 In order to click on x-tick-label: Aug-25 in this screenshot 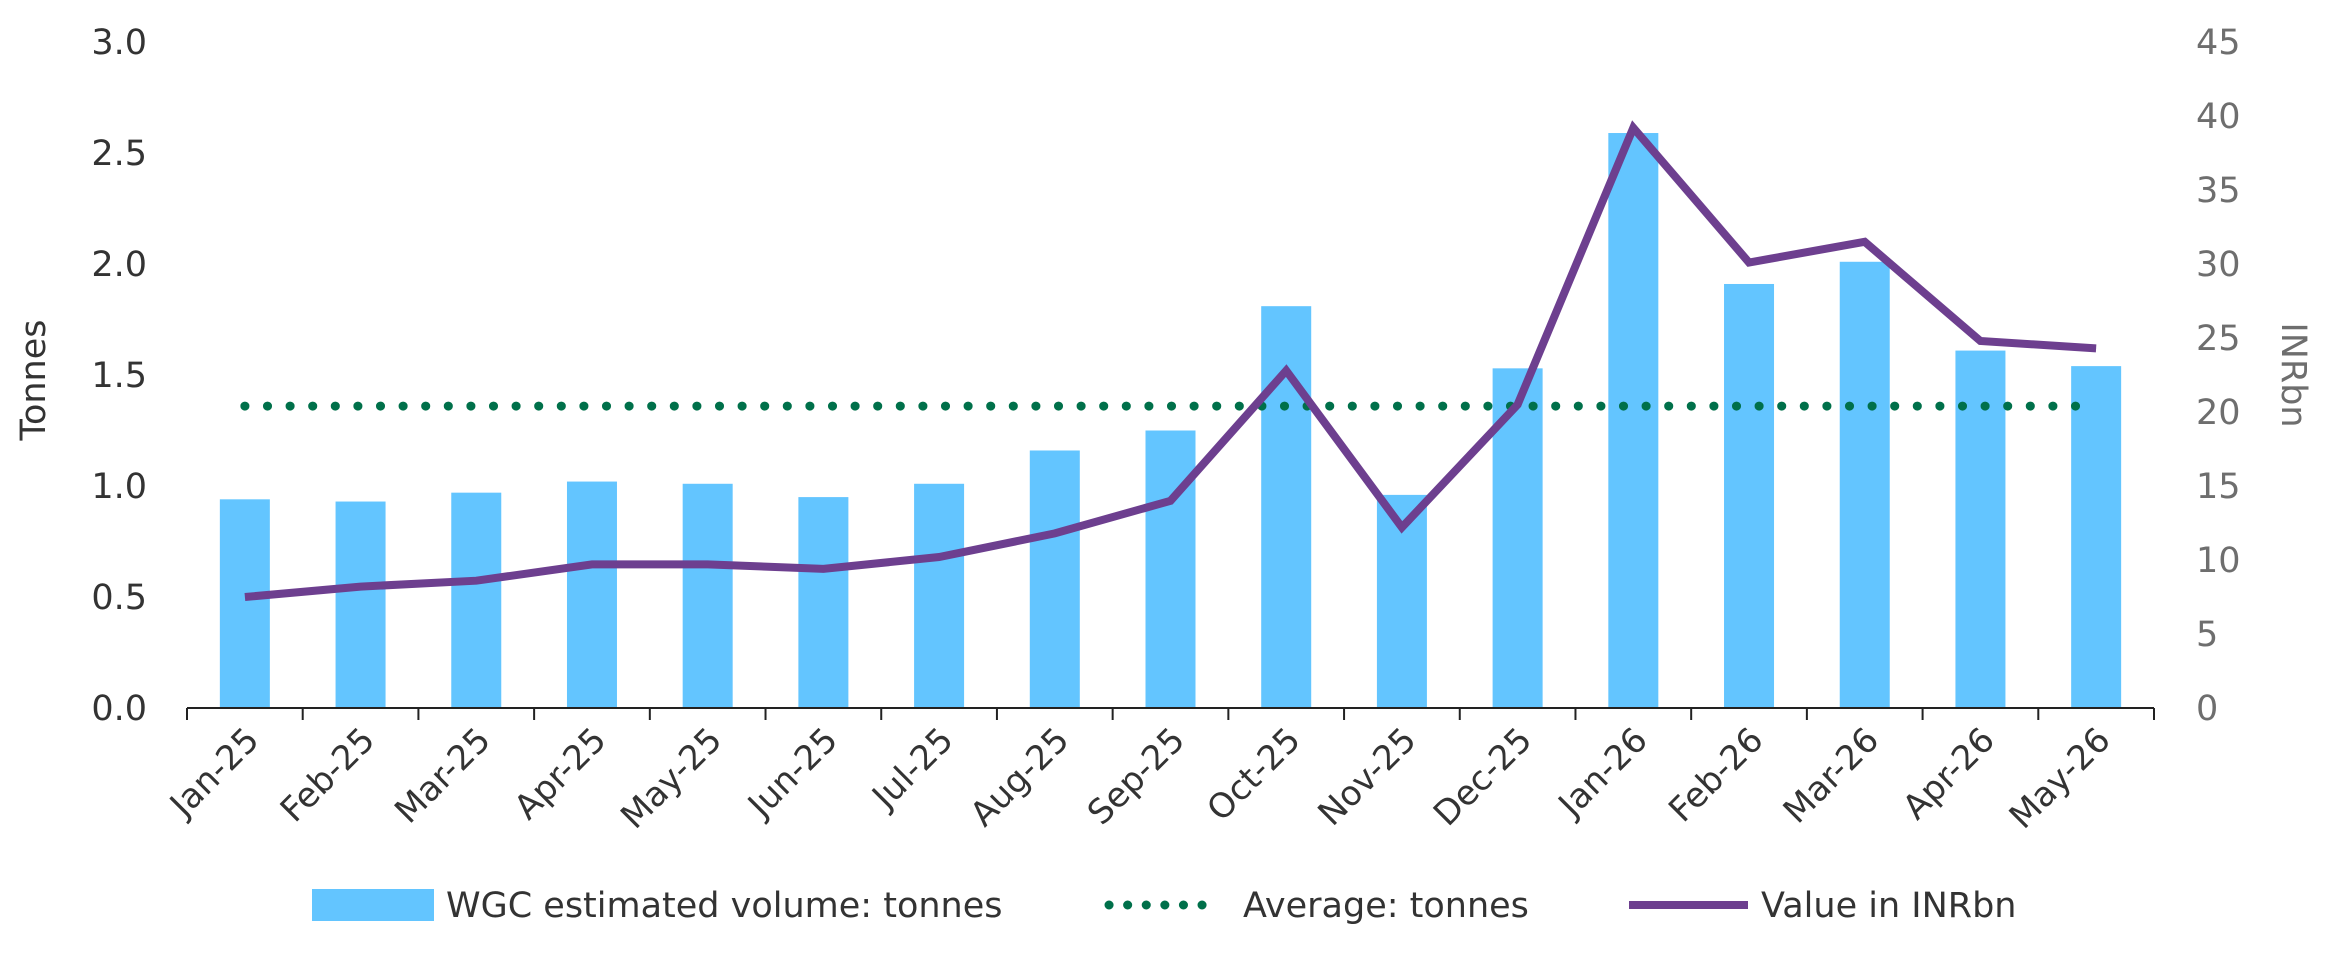, I will do `click(1020, 777)`.